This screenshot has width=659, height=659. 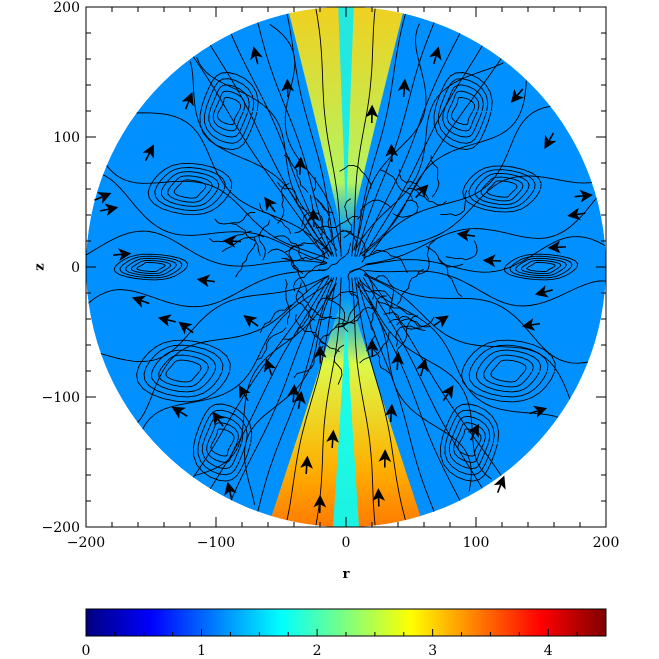 What do you see at coordinates (216, 543) in the screenshot?
I see `x-tick-label: −100` at bounding box center [216, 543].